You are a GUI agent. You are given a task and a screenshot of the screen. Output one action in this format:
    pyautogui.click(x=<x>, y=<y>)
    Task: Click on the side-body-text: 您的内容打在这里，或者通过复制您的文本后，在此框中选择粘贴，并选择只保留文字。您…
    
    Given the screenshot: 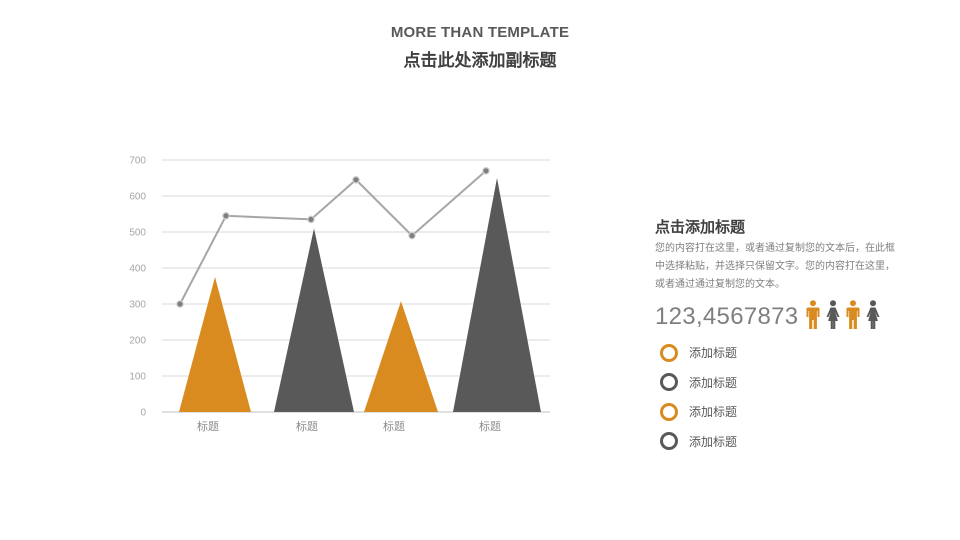 What is the action you would take?
    pyautogui.click(x=775, y=266)
    